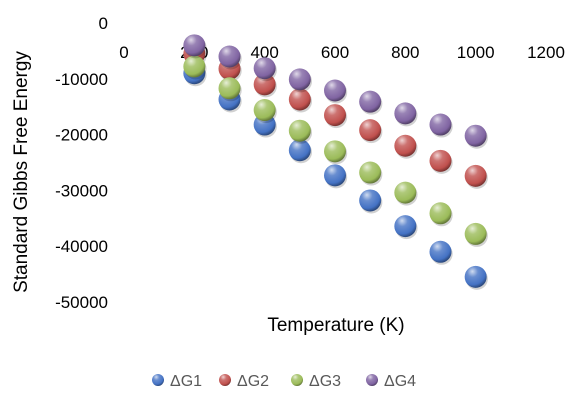  Describe the element at coordinates (81, 246) in the screenshot. I see `y-tick-label: -40000` at that location.